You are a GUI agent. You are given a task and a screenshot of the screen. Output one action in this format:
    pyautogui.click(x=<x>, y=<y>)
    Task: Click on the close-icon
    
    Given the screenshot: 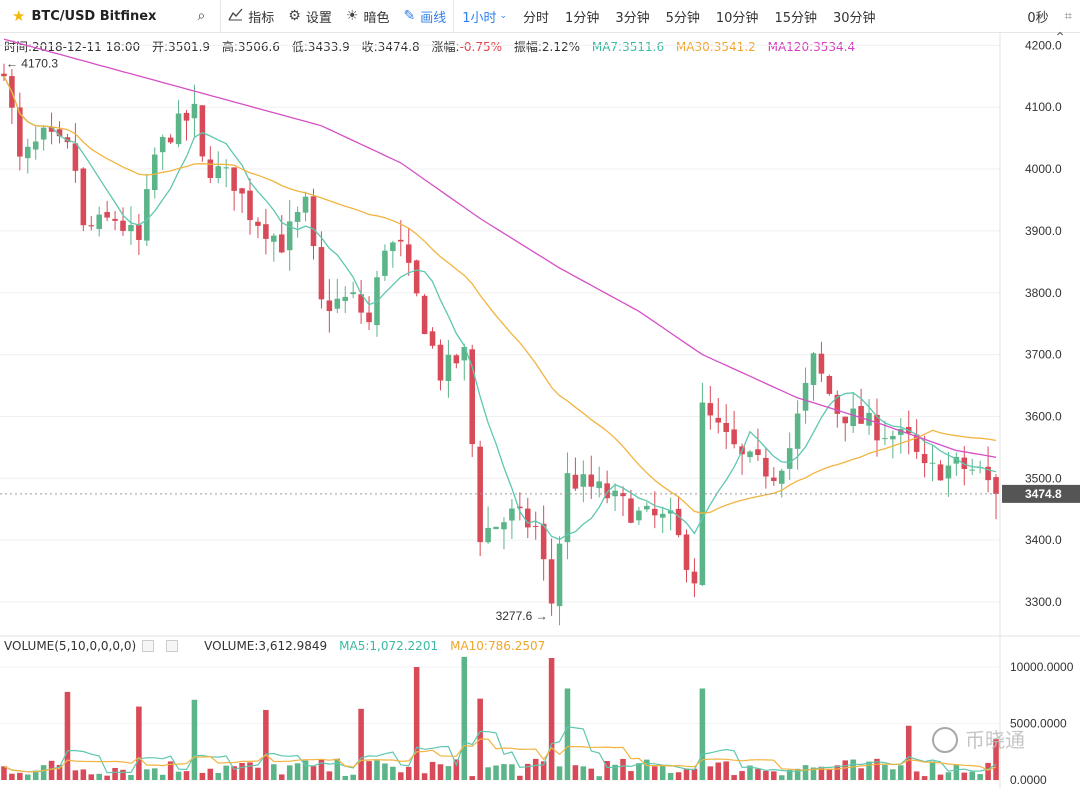 What is the action you would take?
    pyautogui.click(x=172, y=646)
    